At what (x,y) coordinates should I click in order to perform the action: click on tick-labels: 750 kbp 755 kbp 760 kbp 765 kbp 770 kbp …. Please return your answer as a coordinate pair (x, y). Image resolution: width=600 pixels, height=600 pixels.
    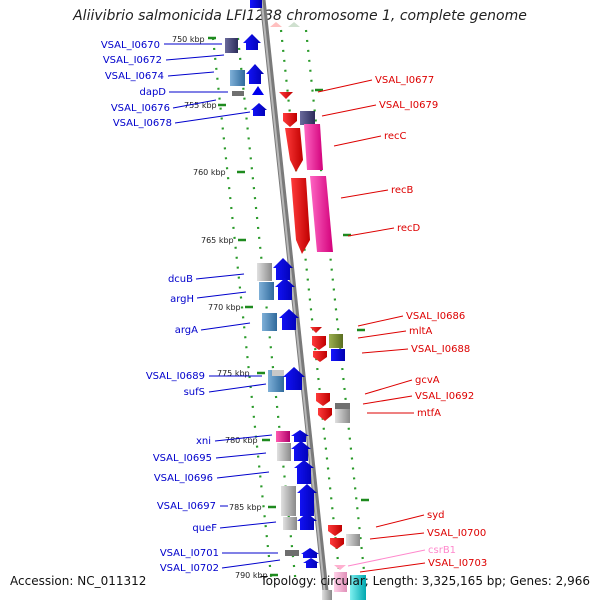
    Looking at the image, I should click on (220, 307).